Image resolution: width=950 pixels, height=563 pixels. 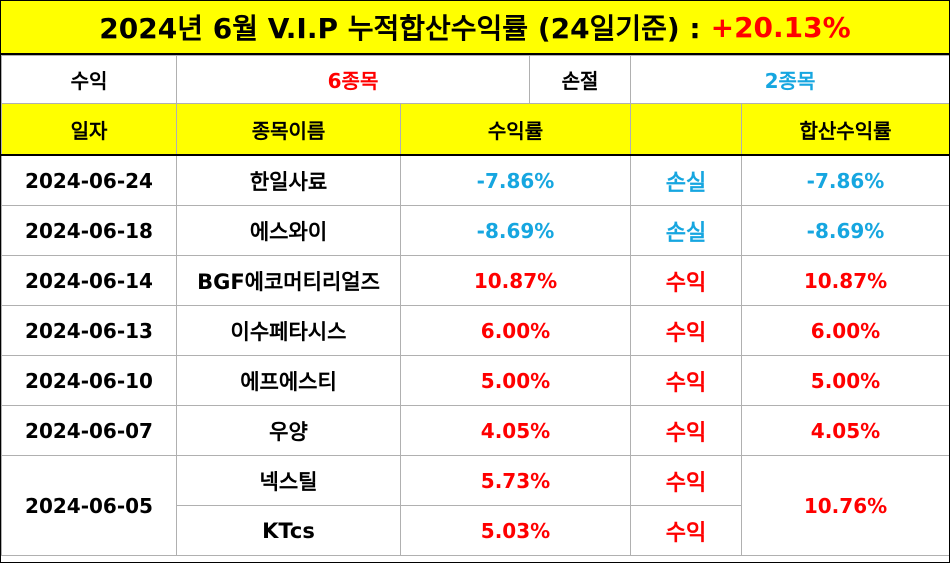 I want to click on title-bar: 2024년 6월 V.I.P 누적합산수익률 (24일기준) : +20.13%, so click(x=475, y=28).